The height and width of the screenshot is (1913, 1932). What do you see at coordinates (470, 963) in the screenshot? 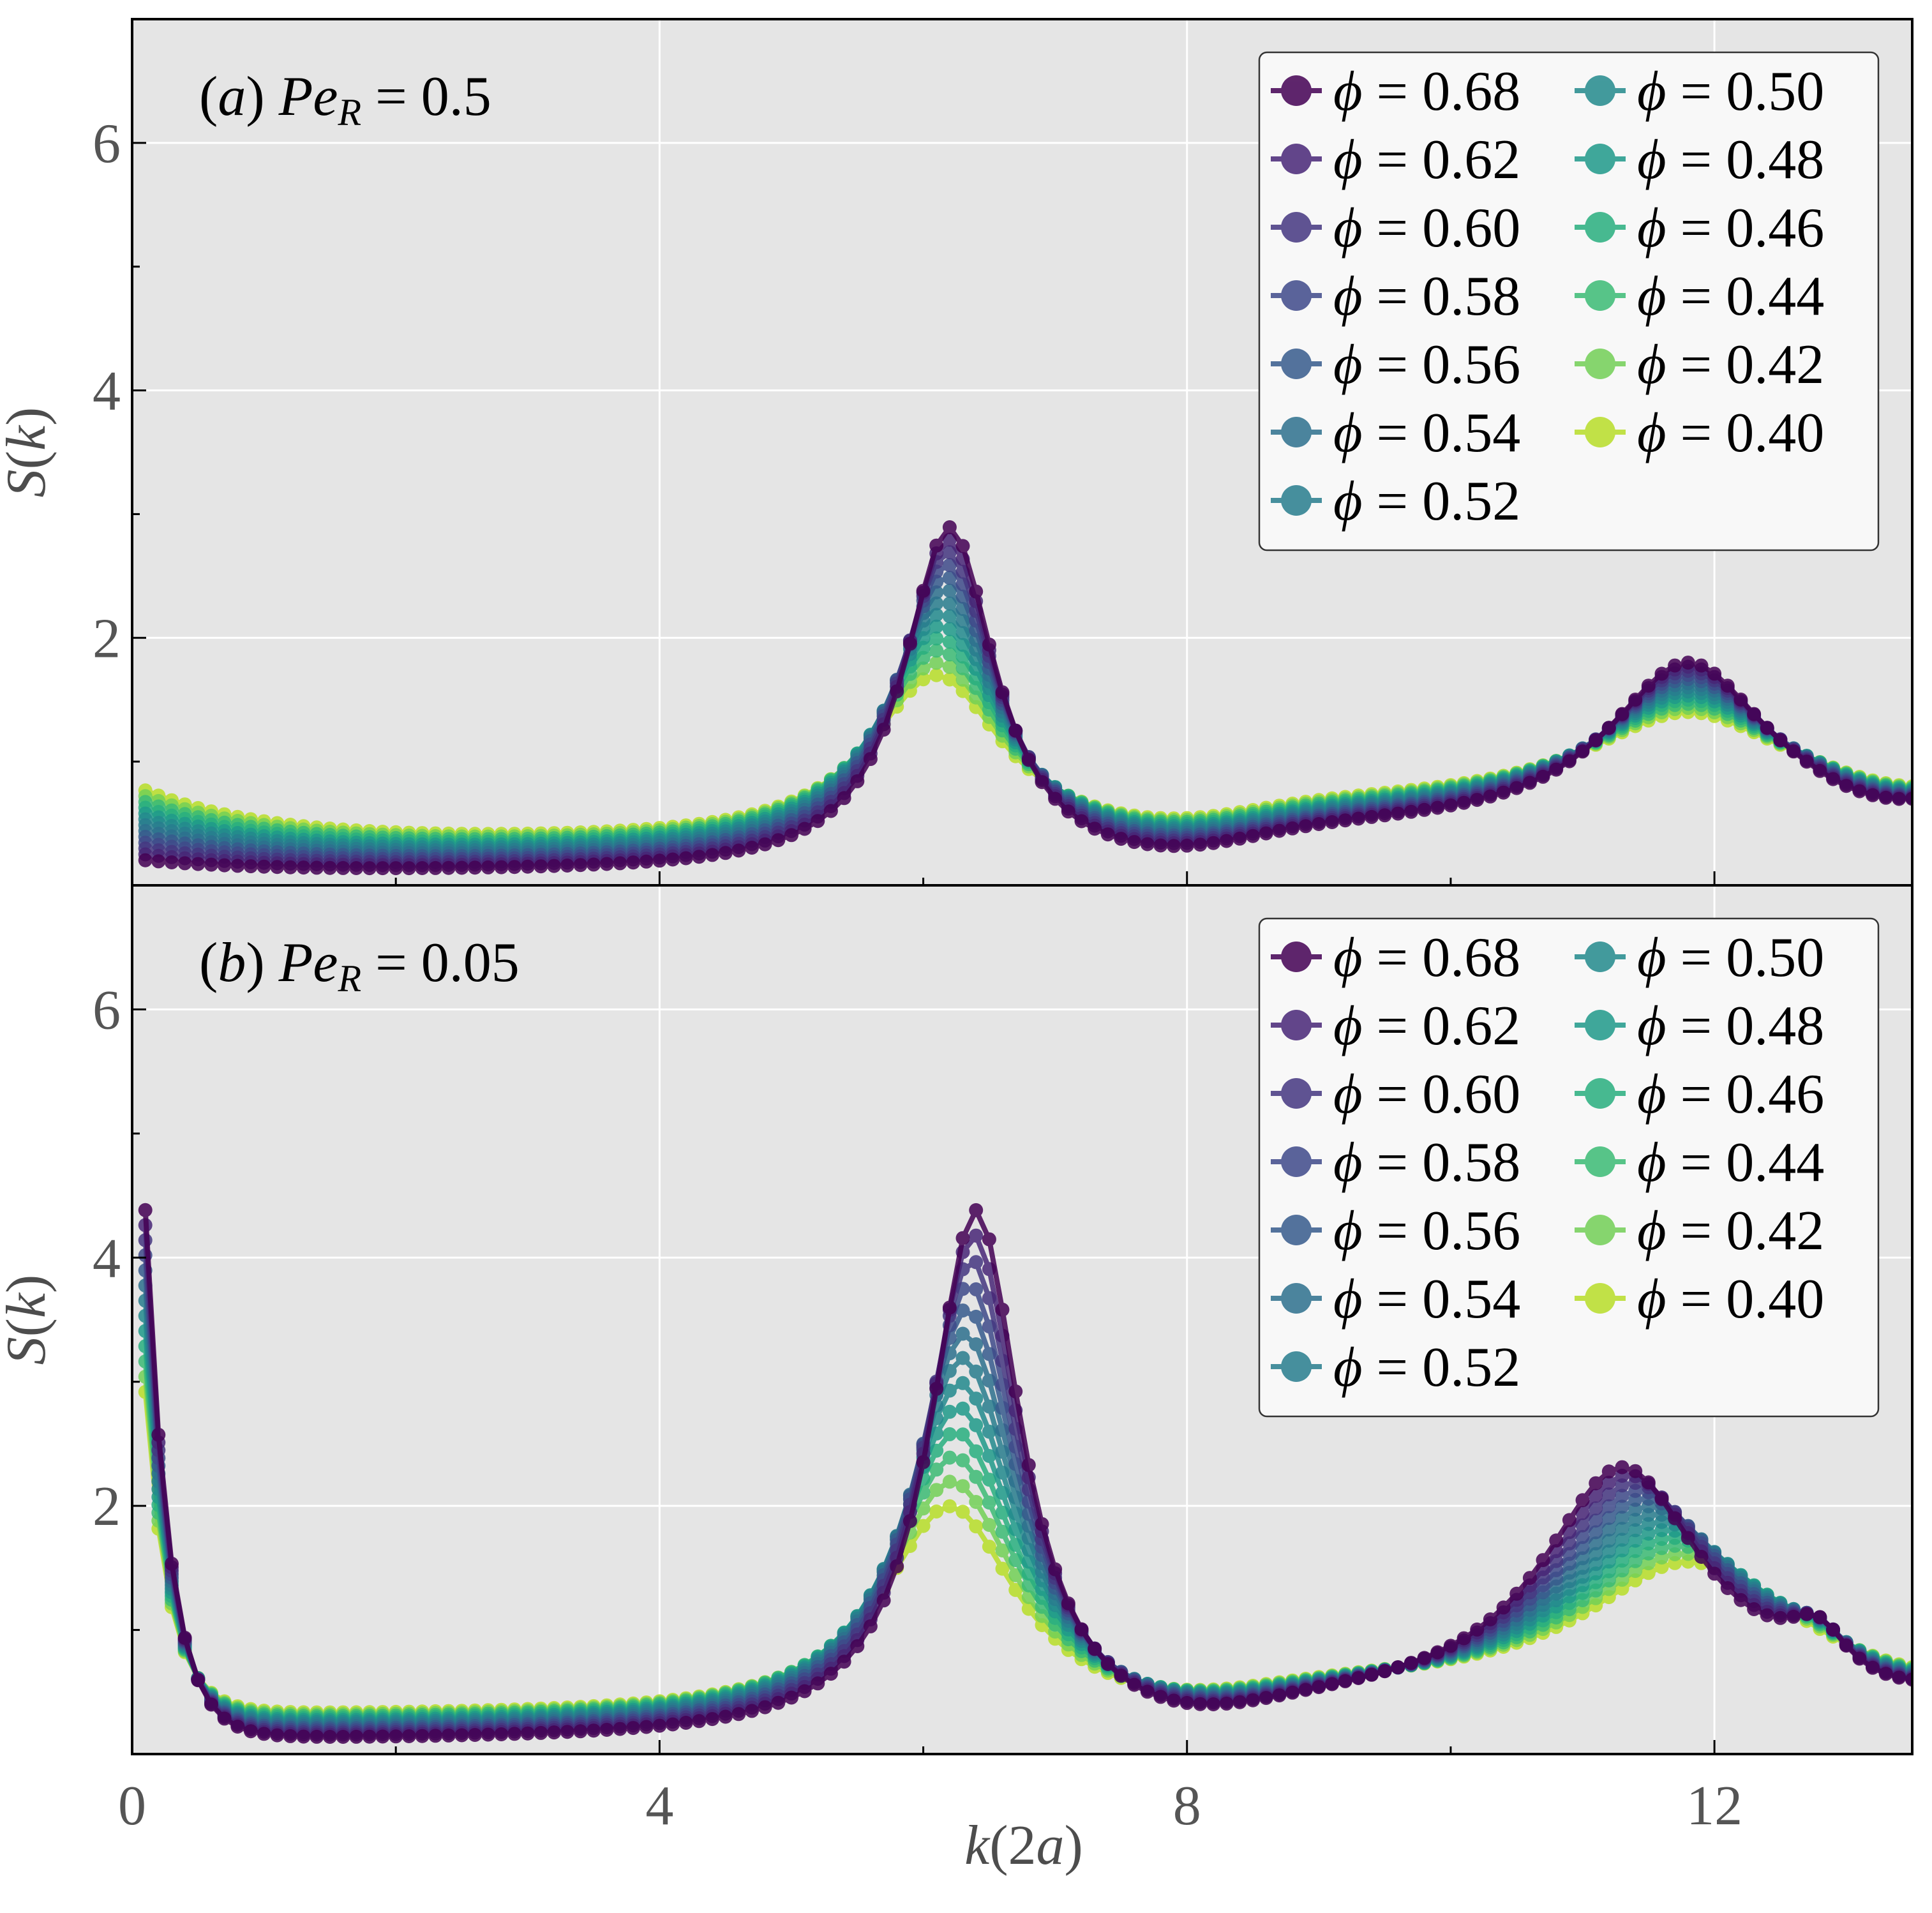
I see `panel-label-value: 0.05` at bounding box center [470, 963].